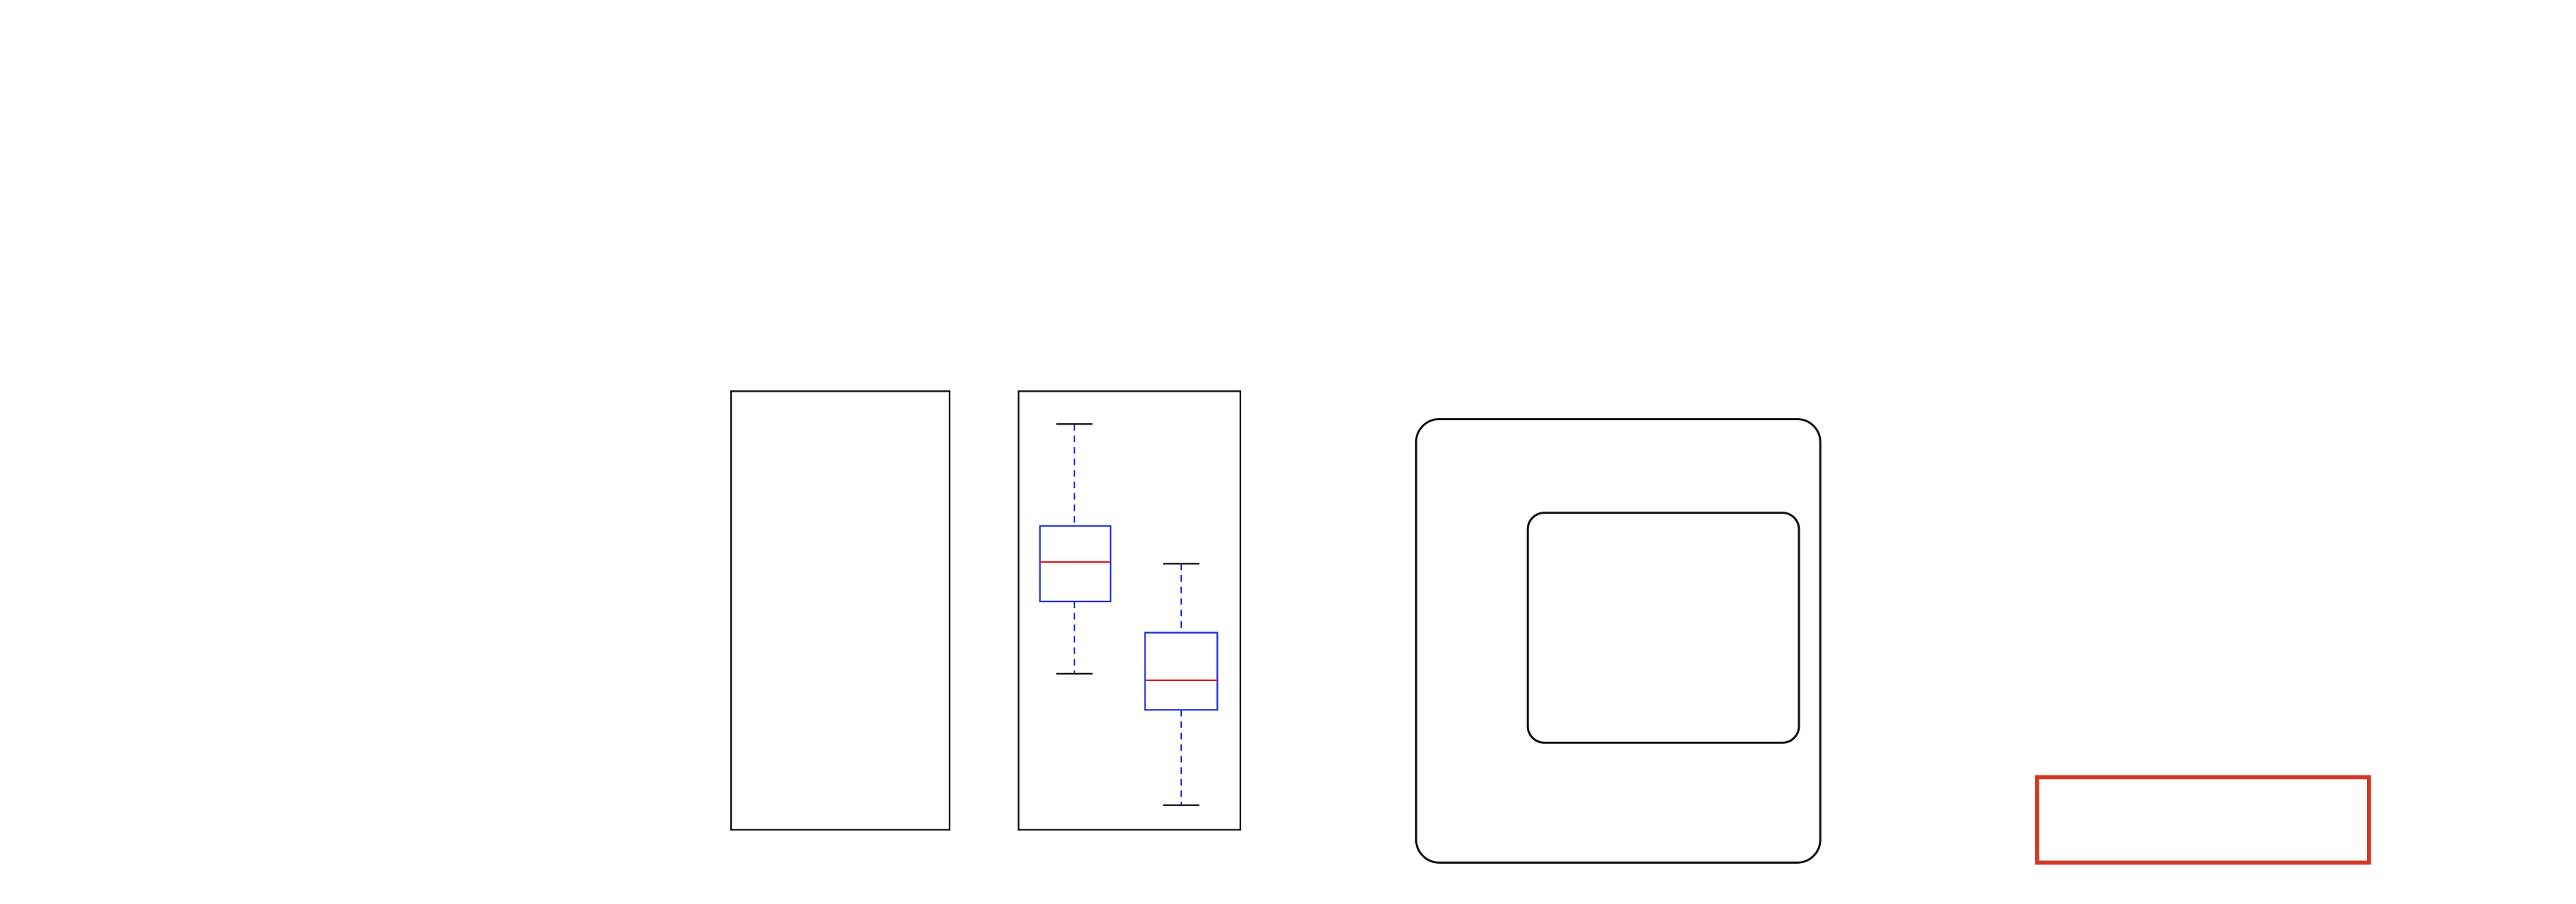 This screenshot has height=904, width=2576. I want to click on outer-plate, so click(1618, 641).